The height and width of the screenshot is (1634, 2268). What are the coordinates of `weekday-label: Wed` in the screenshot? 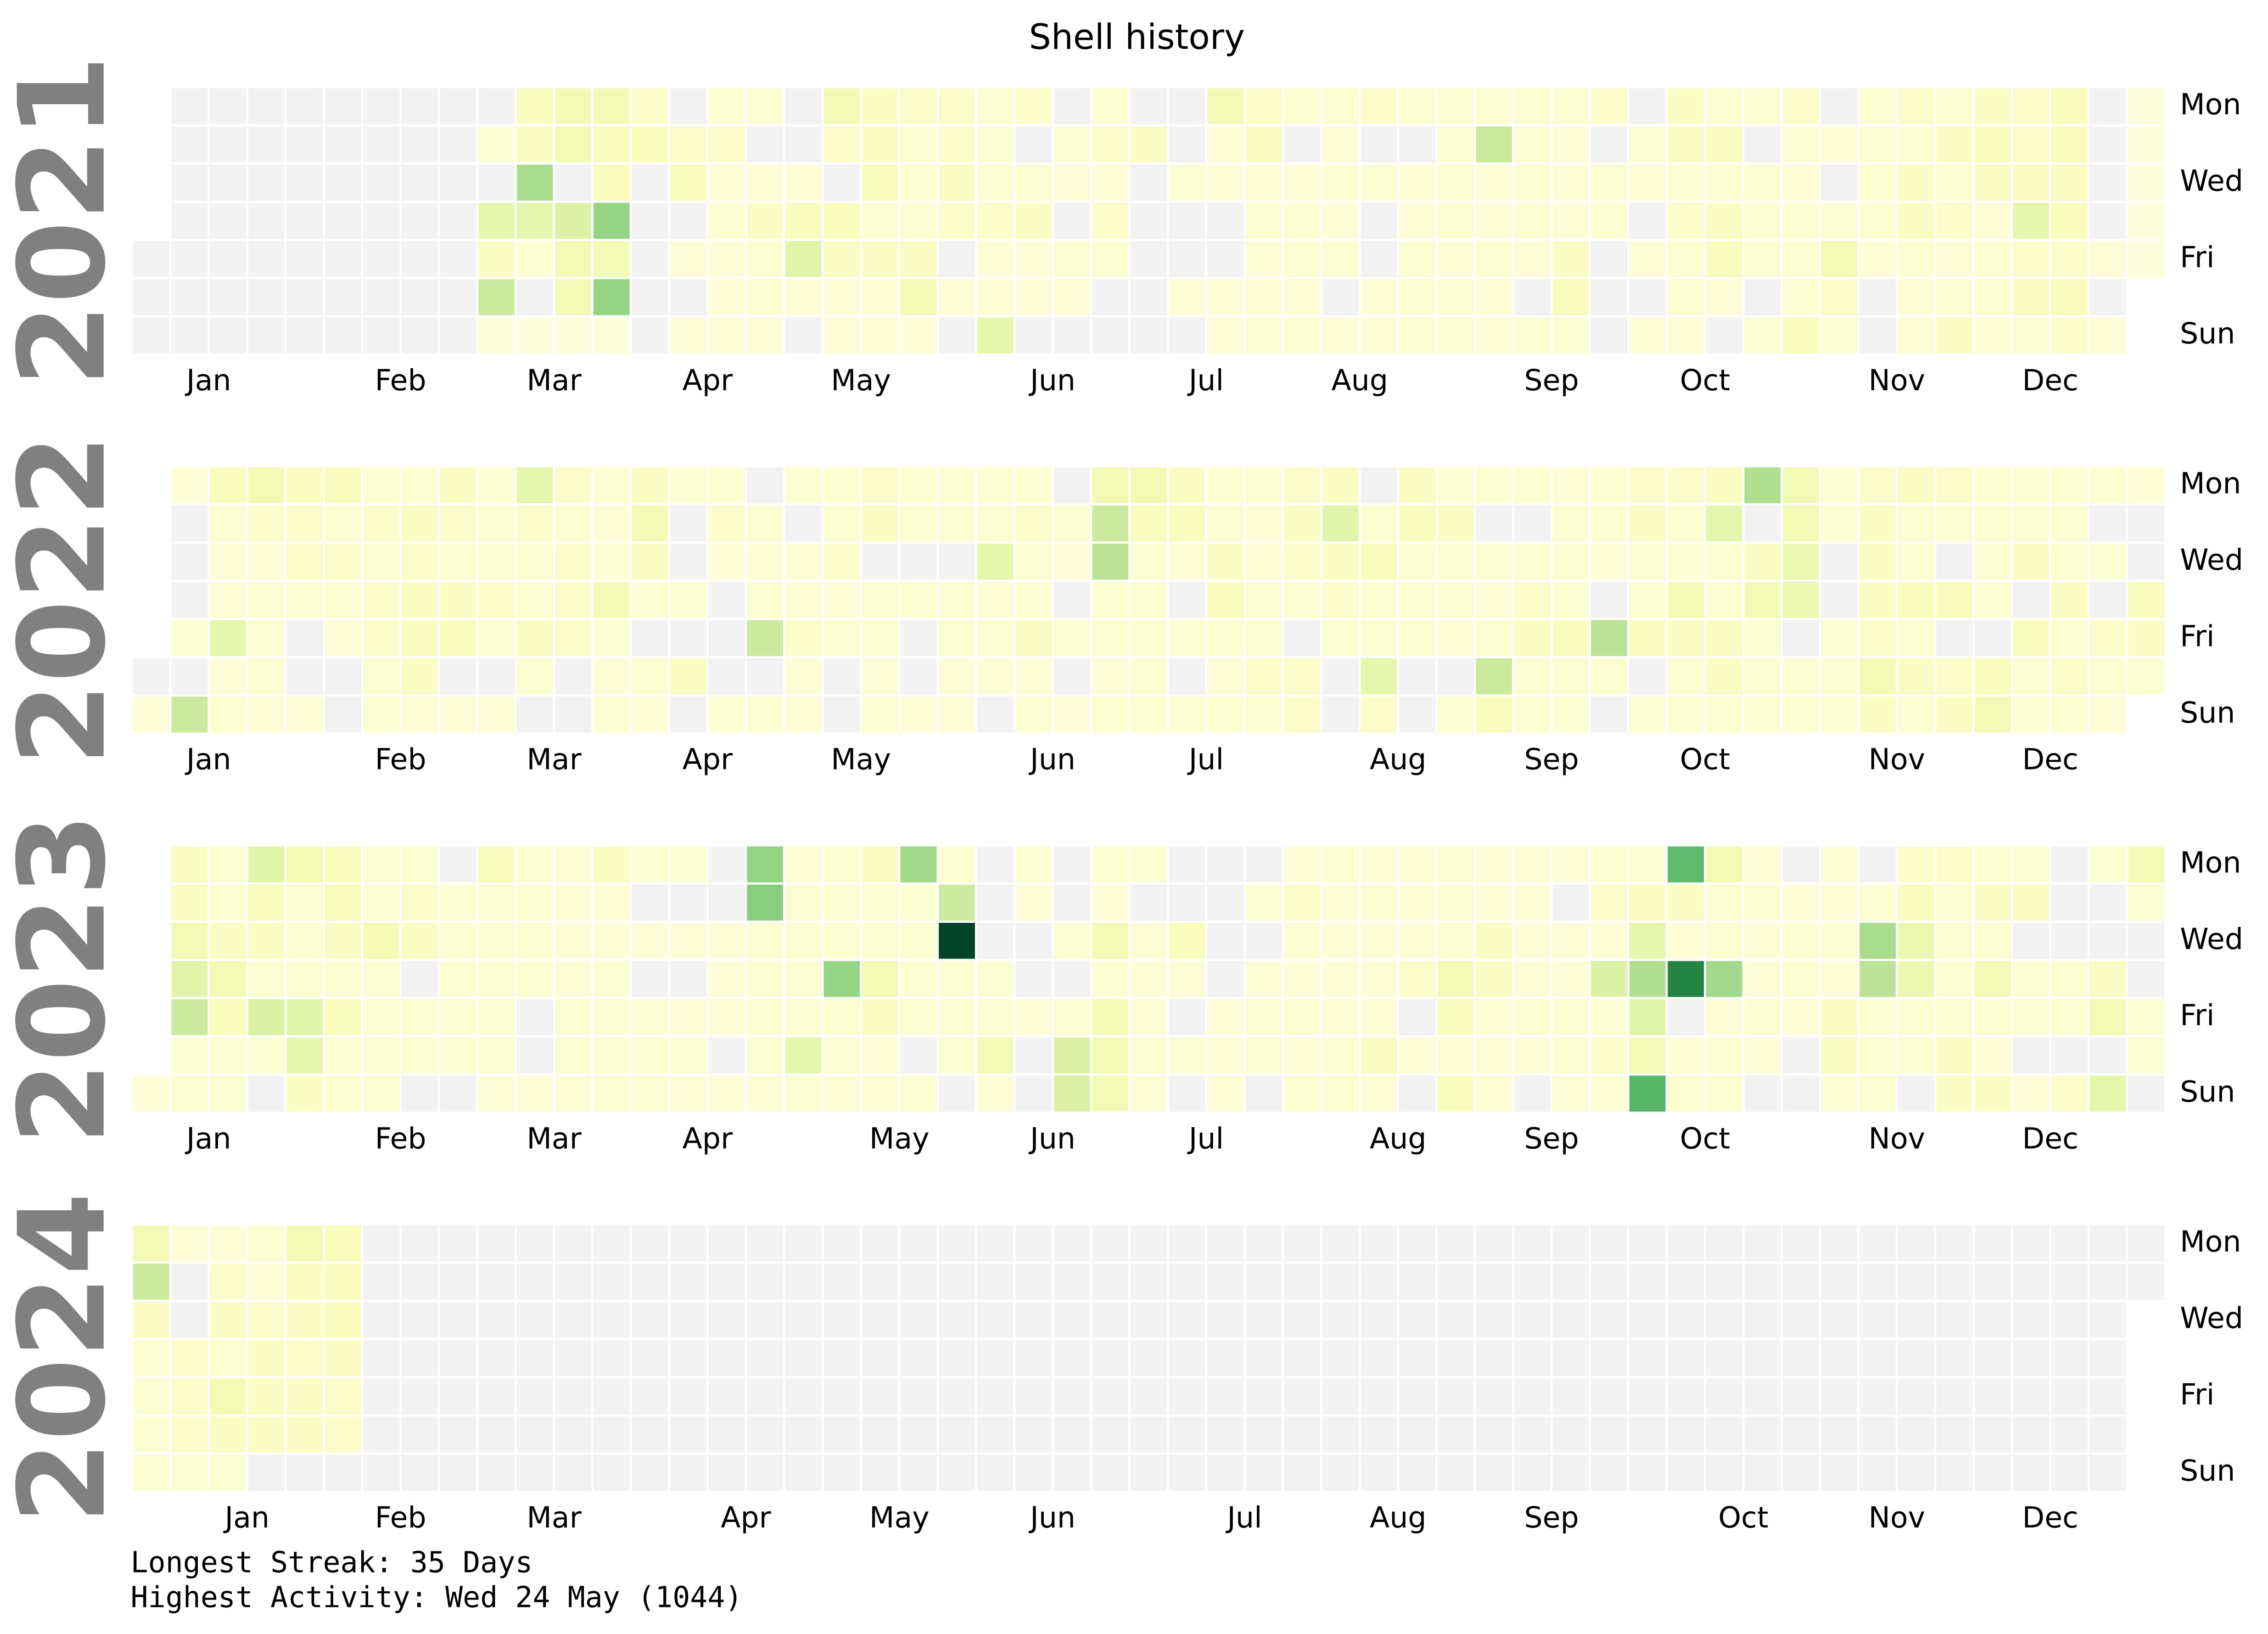 It's located at (2211, 560).